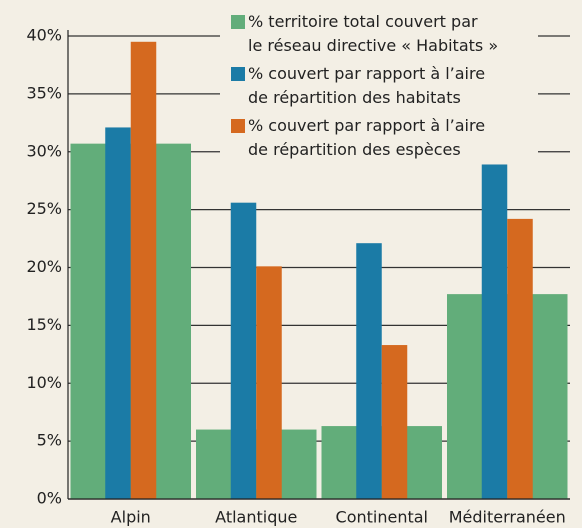  Describe the element at coordinates (44, 266) in the screenshot. I see `y-tick-label: 20%` at that location.